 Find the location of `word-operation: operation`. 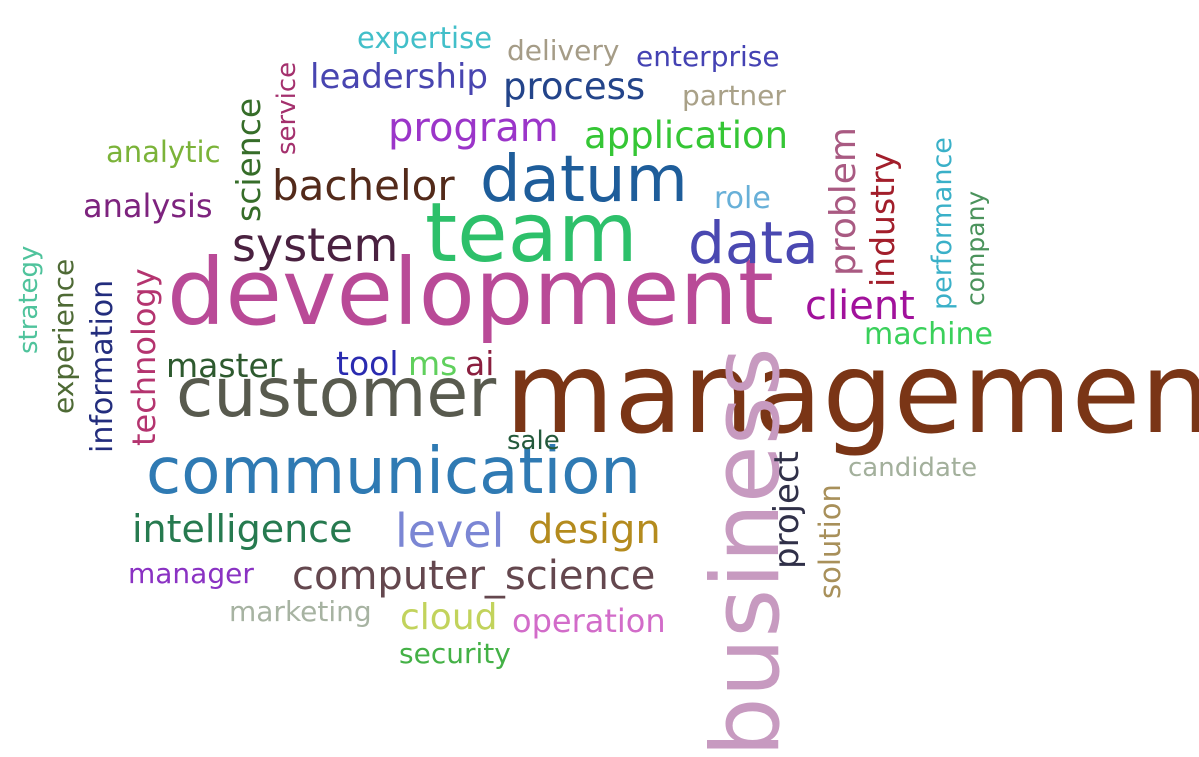

word-operation: operation is located at coordinates (589, 621).